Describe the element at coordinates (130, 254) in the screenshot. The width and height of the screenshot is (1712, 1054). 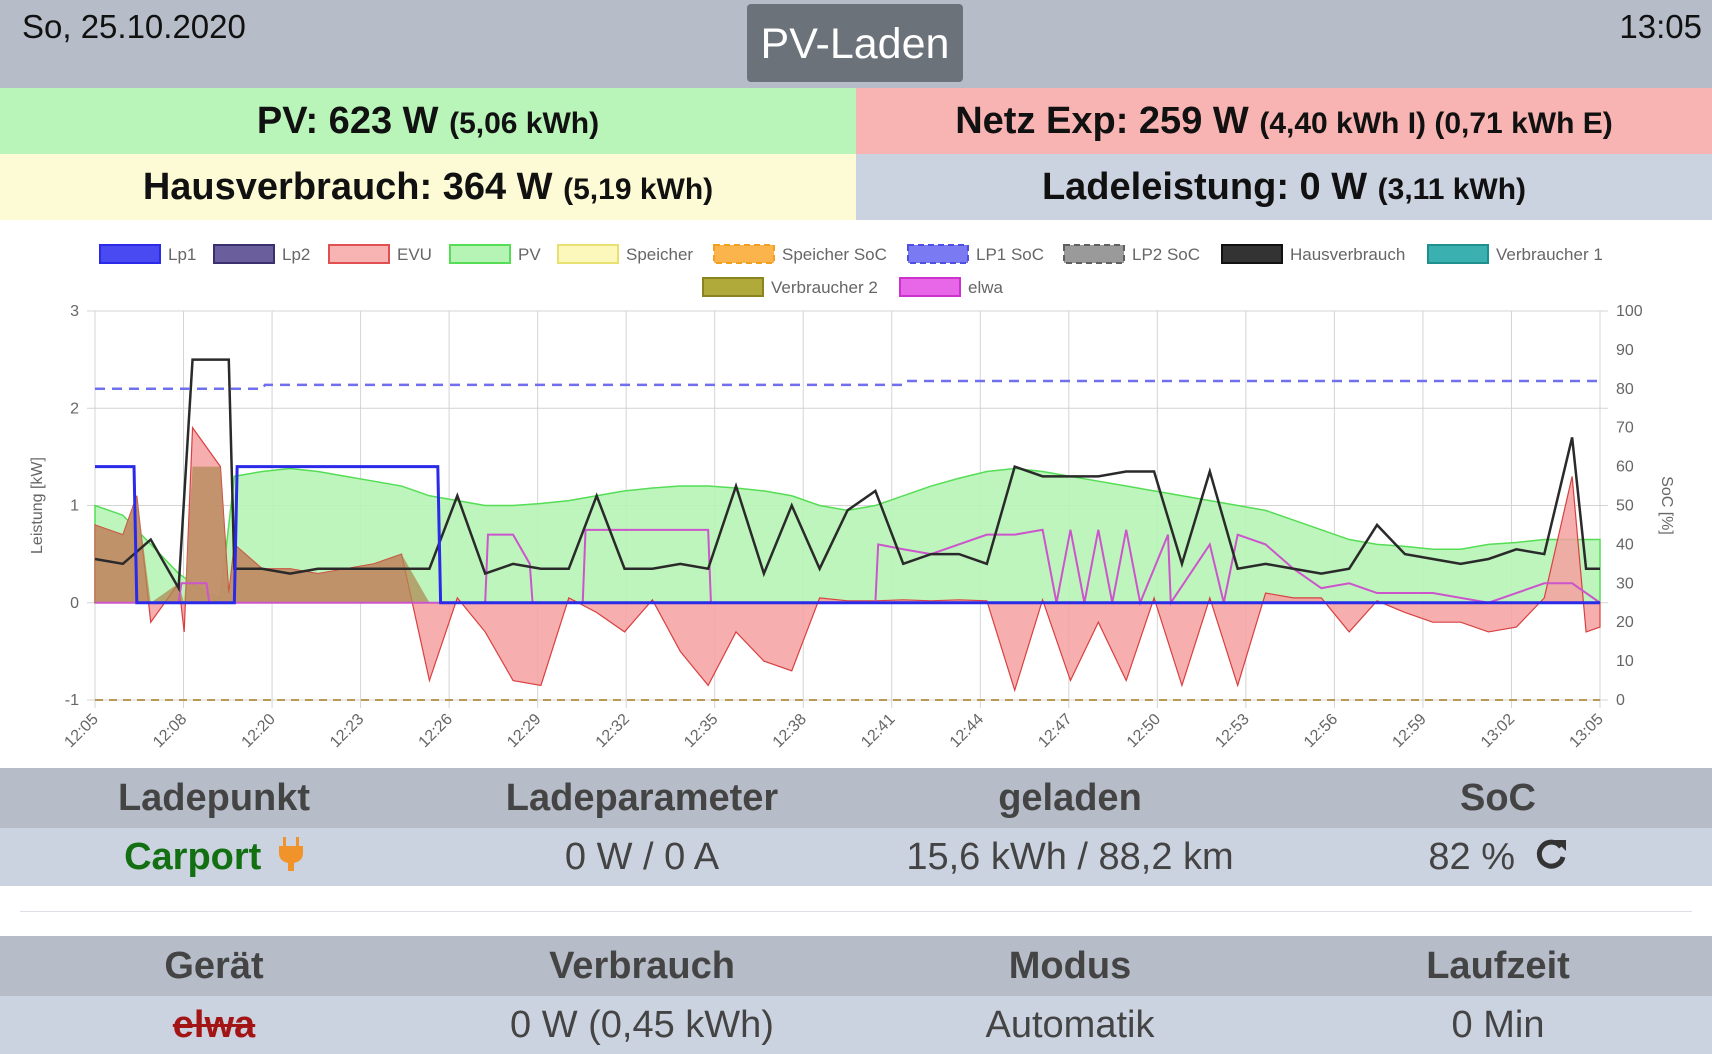
I see `legend-swatch-lp1` at that location.